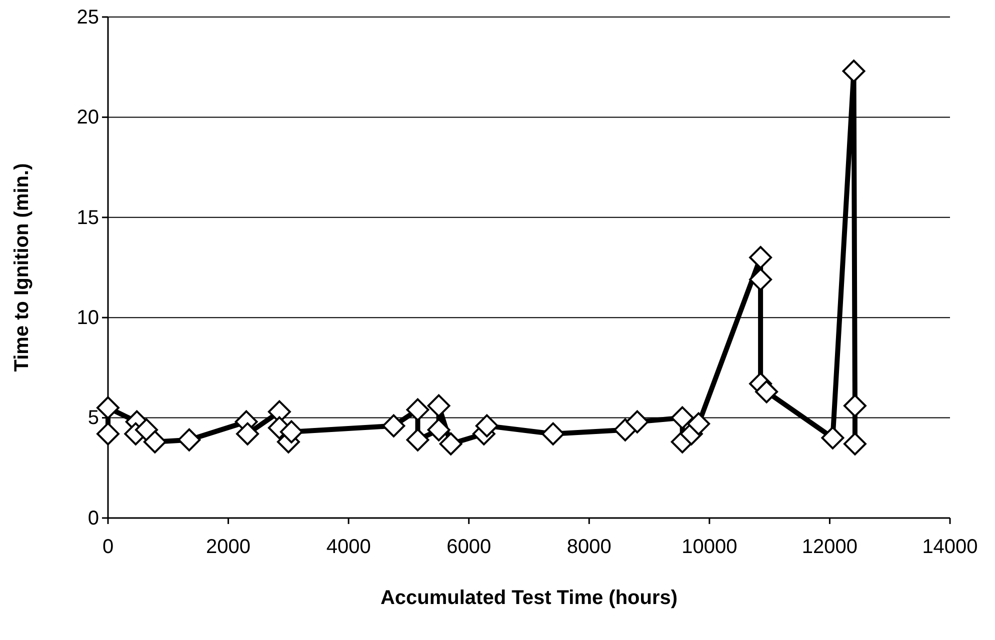 The width and height of the screenshot is (995, 640). Describe the element at coordinates (87, 318) in the screenshot. I see `y-tick-label: 10` at that location.